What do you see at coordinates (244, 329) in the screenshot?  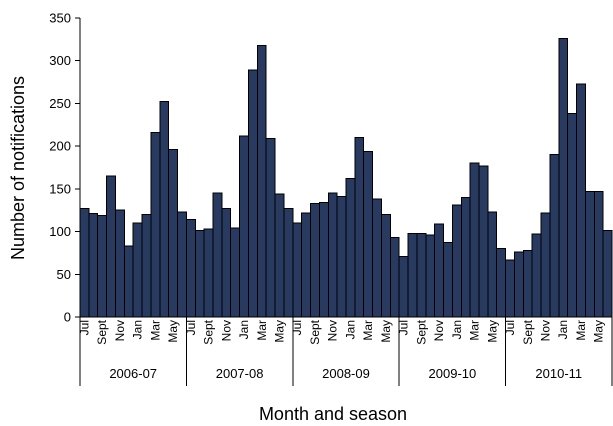 I see `x-tick-label-19: Jan` at bounding box center [244, 329].